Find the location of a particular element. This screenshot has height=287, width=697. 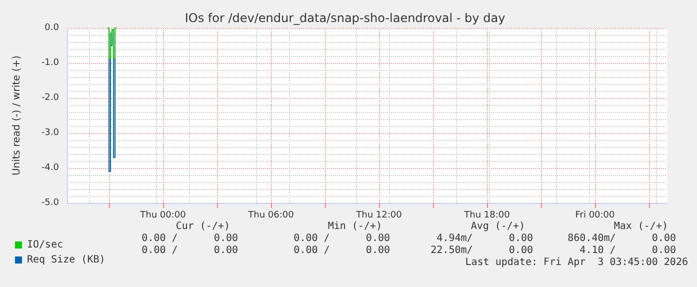

x-tick-label: Thu 06:00 is located at coordinates (270, 215).